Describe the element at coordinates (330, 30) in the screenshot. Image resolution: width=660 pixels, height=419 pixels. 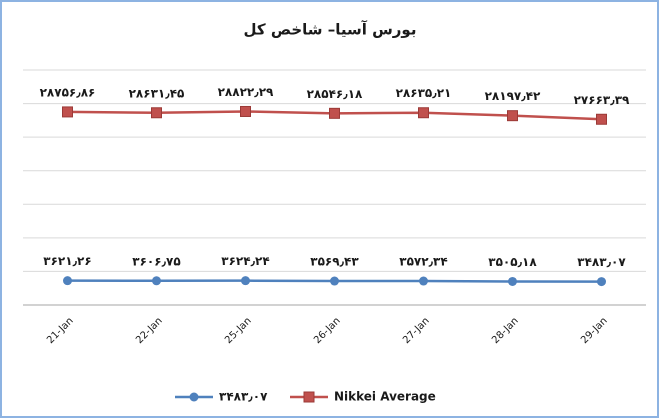
I see `chart-title: بورس آسیا– شاخص کل` at that location.